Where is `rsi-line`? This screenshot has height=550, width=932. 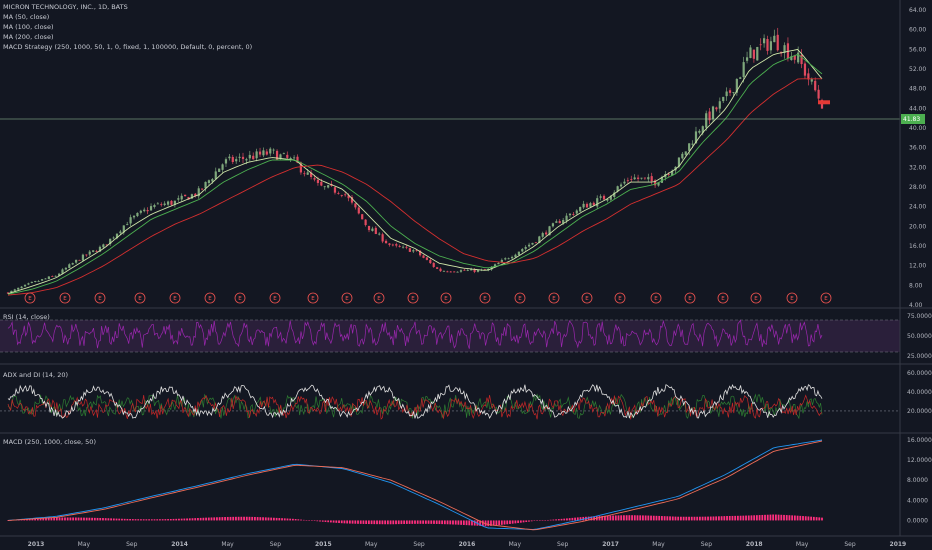
rsi-line is located at coordinates (415, 334).